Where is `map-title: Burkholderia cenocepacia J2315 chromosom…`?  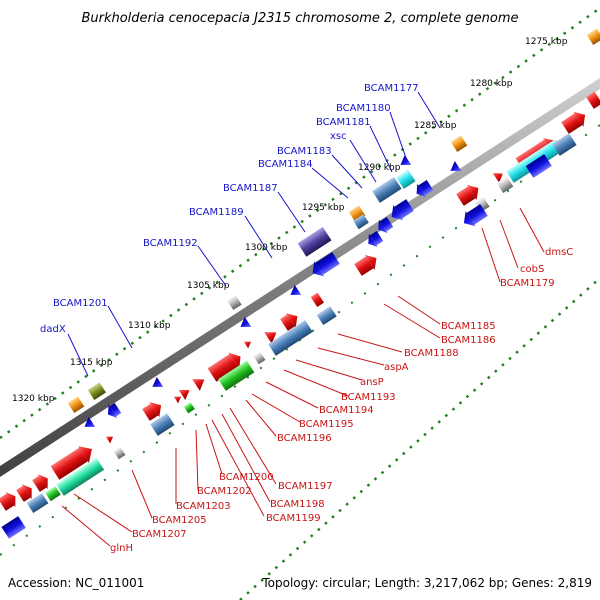
map-title: Burkholderia cenocepacia J2315 chromosom… is located at coordinates (299, 18).